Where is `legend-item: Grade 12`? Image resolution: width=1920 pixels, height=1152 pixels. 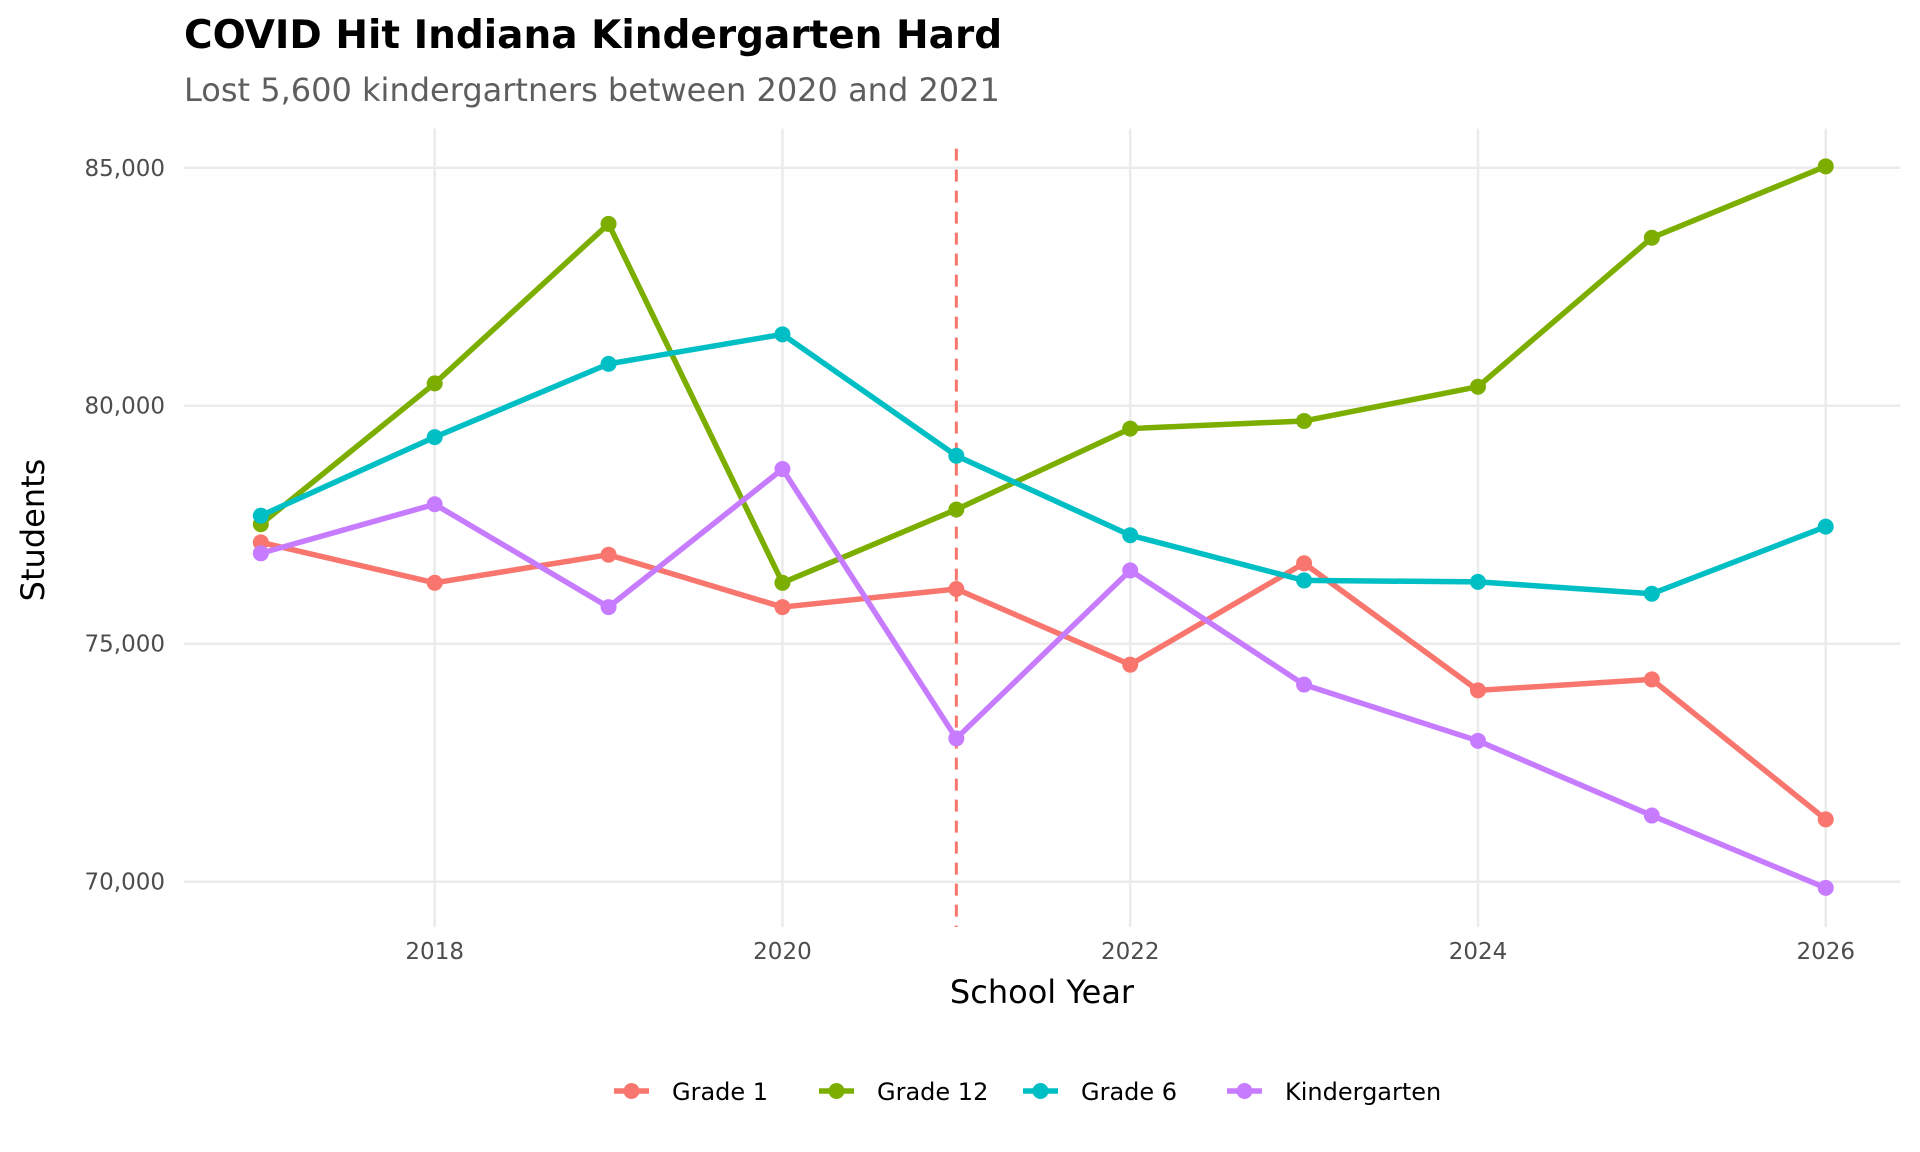
legend-item: Grade 12 is located at coordinates (903, 1092).